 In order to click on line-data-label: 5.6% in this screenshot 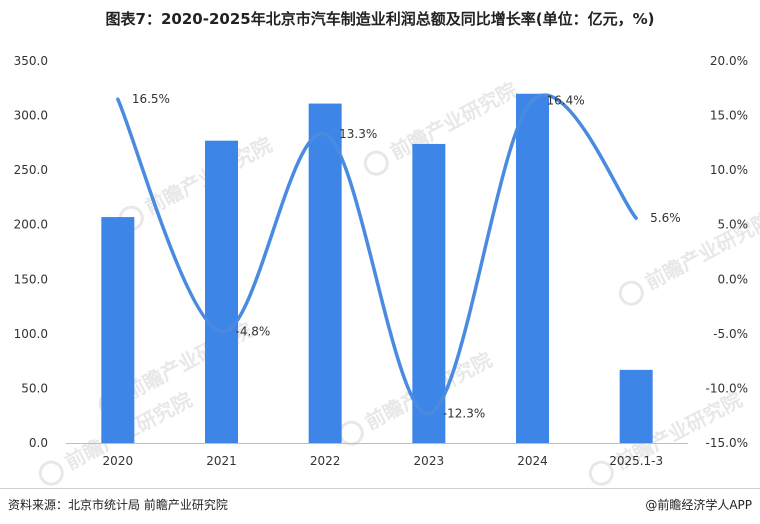, I will do `click(665, 218)`.